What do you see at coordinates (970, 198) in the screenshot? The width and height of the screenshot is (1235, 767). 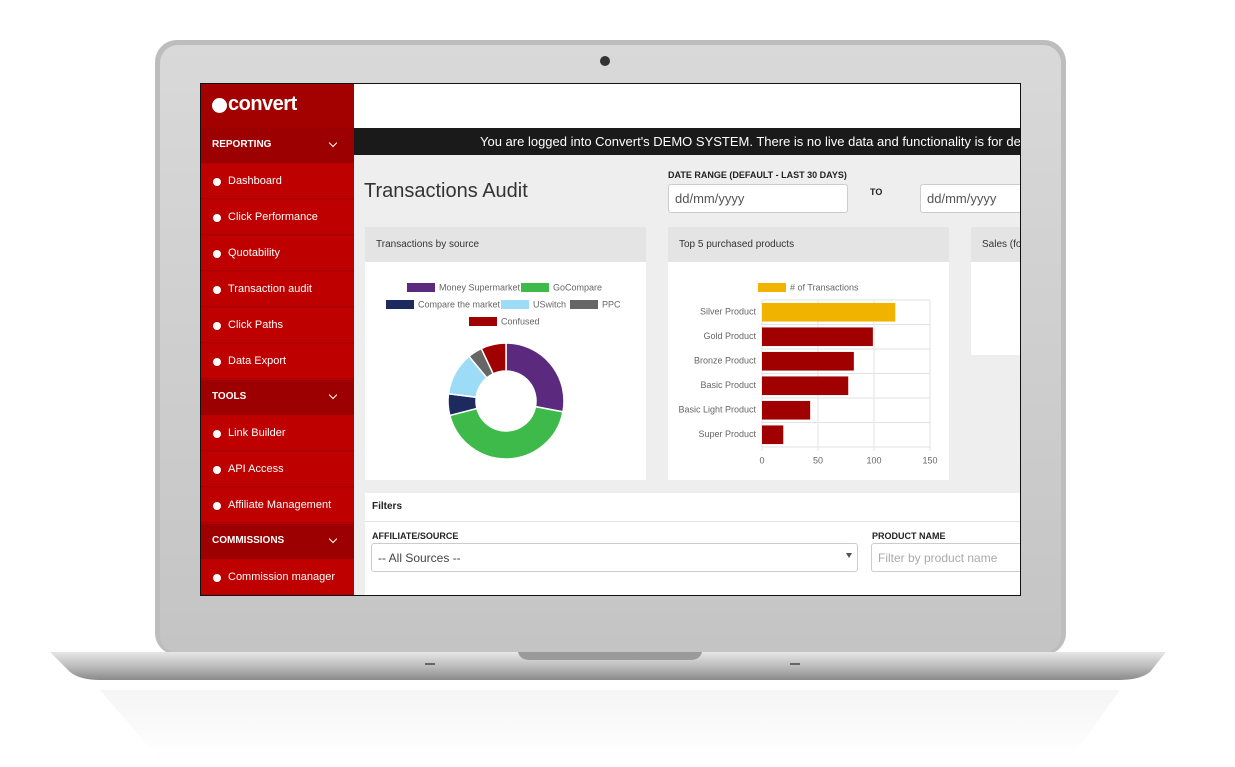 I see `date-to: dd/mm/yyyy` at bounding box center [970, 198].